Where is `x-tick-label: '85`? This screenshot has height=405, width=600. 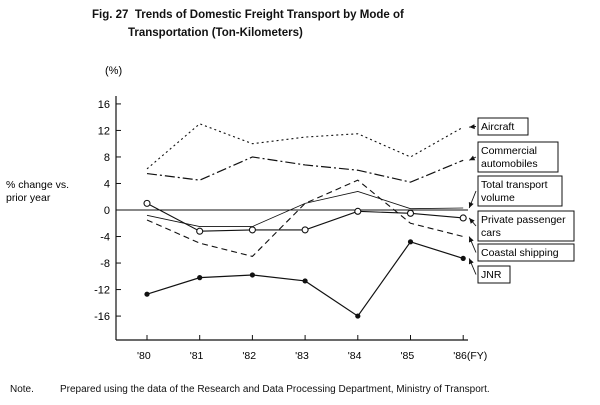 x-tick-label: '85 is located at coordinates (408, 356).